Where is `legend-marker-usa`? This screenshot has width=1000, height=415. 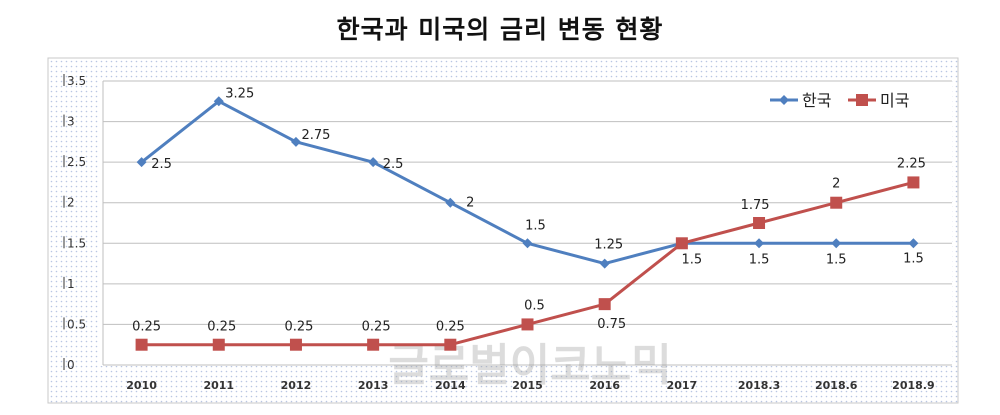 legend-marker-usa is located at coordinates (862, 100).